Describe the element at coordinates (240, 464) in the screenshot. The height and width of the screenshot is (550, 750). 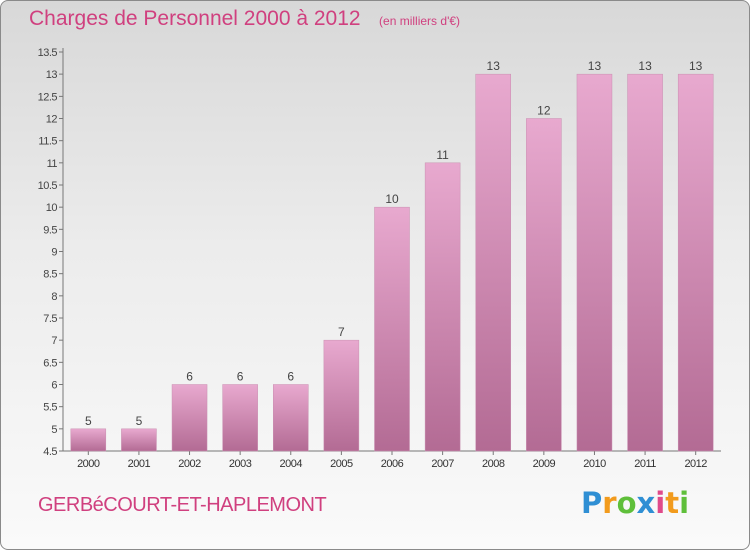
I see `x-tick-label-2003: 2003` at that location.